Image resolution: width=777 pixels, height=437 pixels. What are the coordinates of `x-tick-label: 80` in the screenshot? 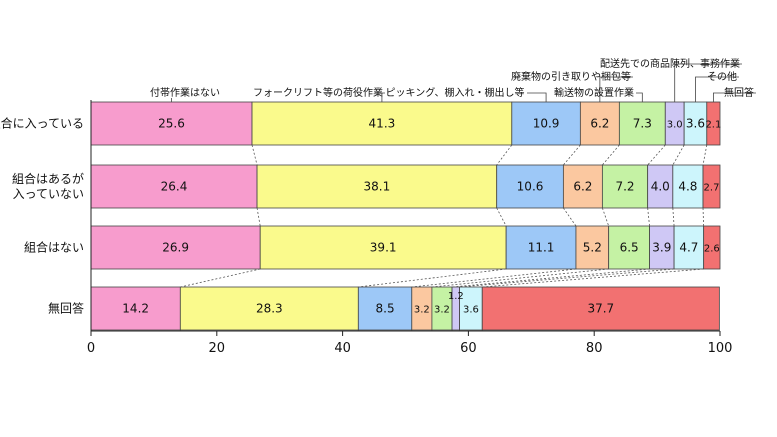 It's located at (594, 348).